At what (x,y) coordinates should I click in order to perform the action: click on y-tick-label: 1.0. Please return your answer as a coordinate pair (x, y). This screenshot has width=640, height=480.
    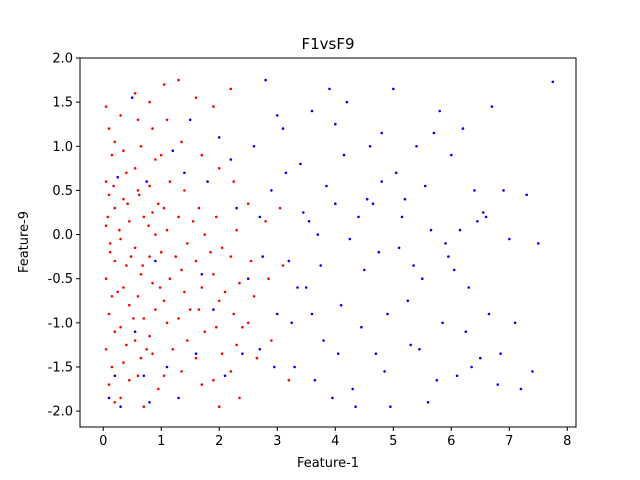
    Looking at the image, I should click on (62, 147).